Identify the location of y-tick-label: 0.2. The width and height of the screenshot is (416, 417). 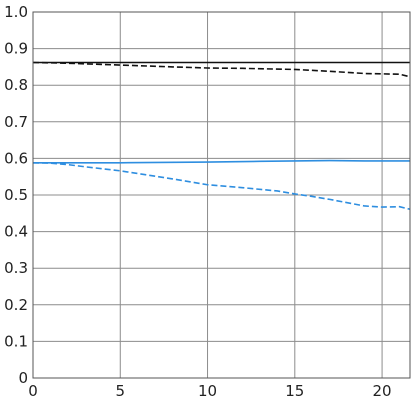
(16, 305).